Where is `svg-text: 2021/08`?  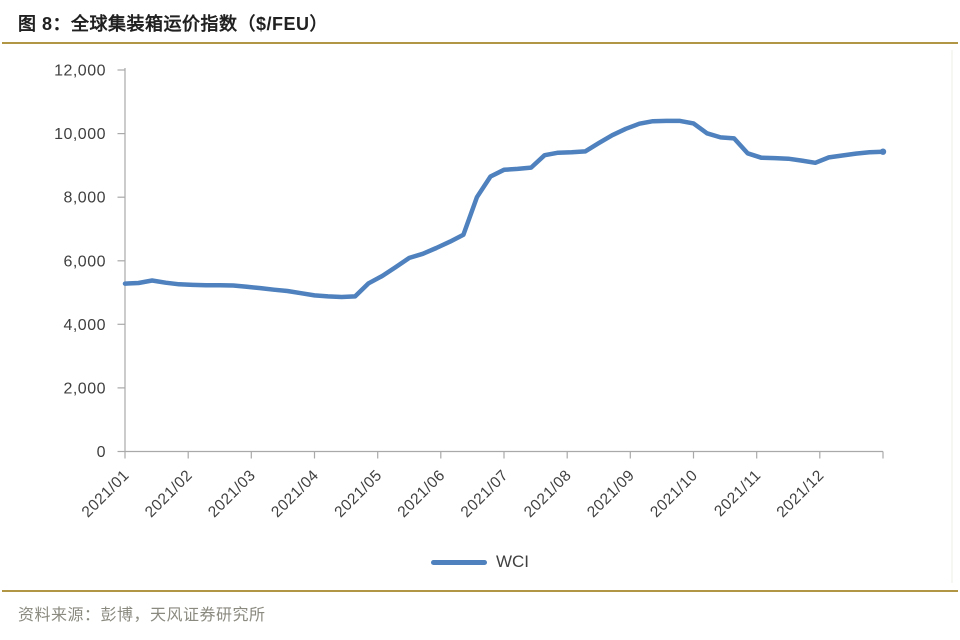 svg-text: 2021/08 is located at coordinates (548, 494).